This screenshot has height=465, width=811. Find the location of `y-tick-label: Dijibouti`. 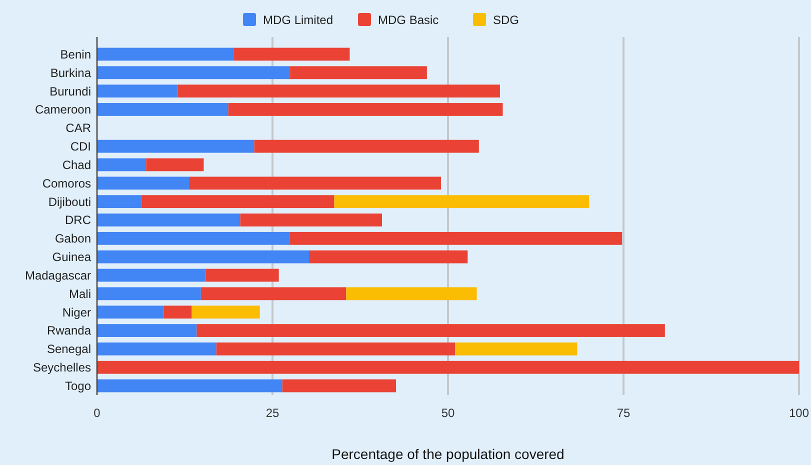

y-tick-label: Dijibouti is located at coordinates (69, 201).